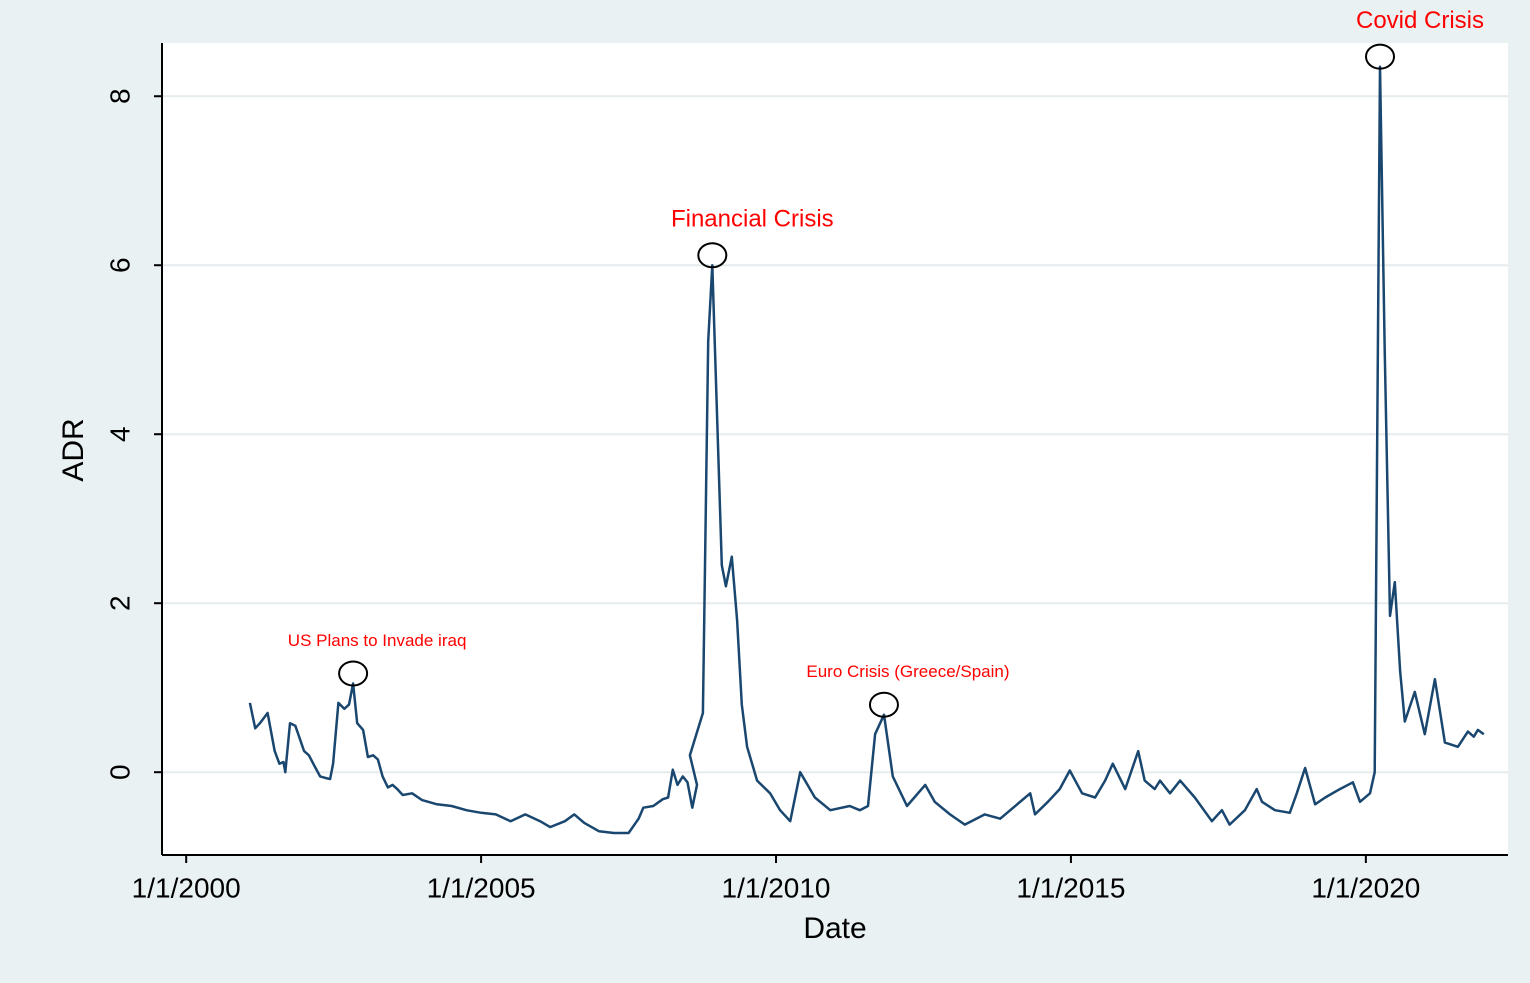  What do you see at coordinates (907, 671) in the screenshot?
I see `annotation-text: Euro Crisis (Greece/Spain)` at bounding box center [907, 671].